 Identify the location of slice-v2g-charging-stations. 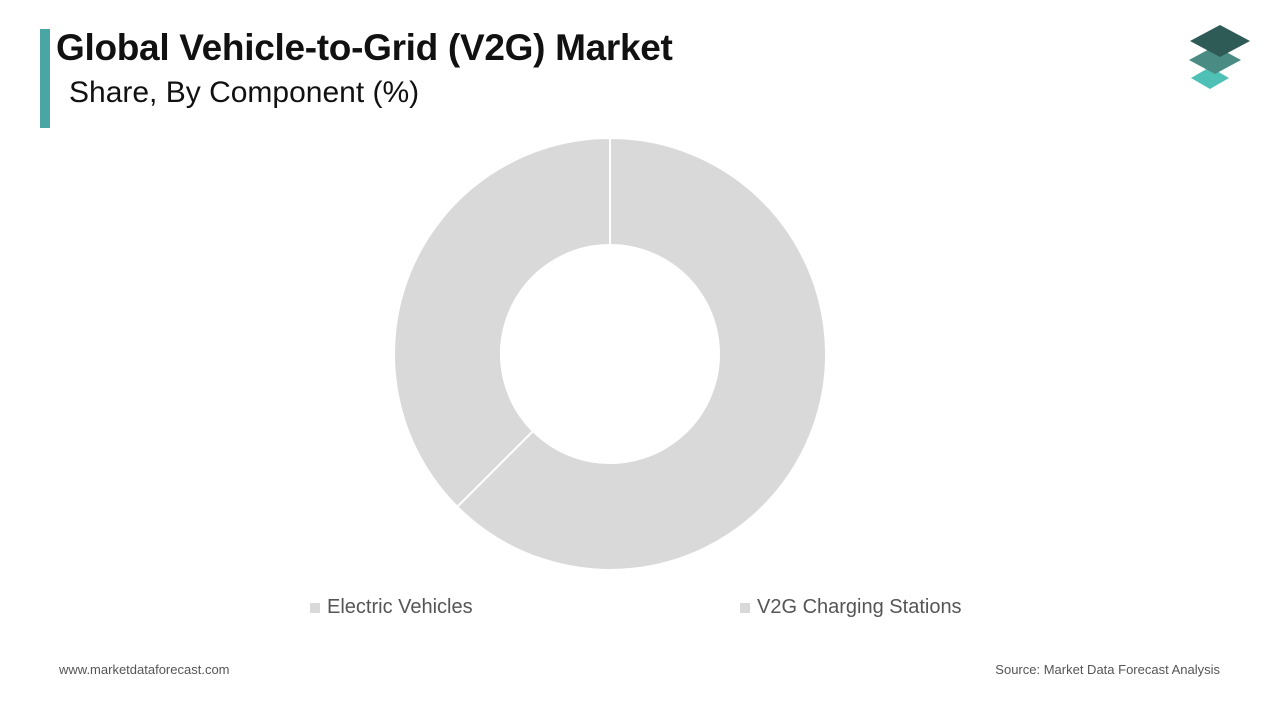
(502, 322).